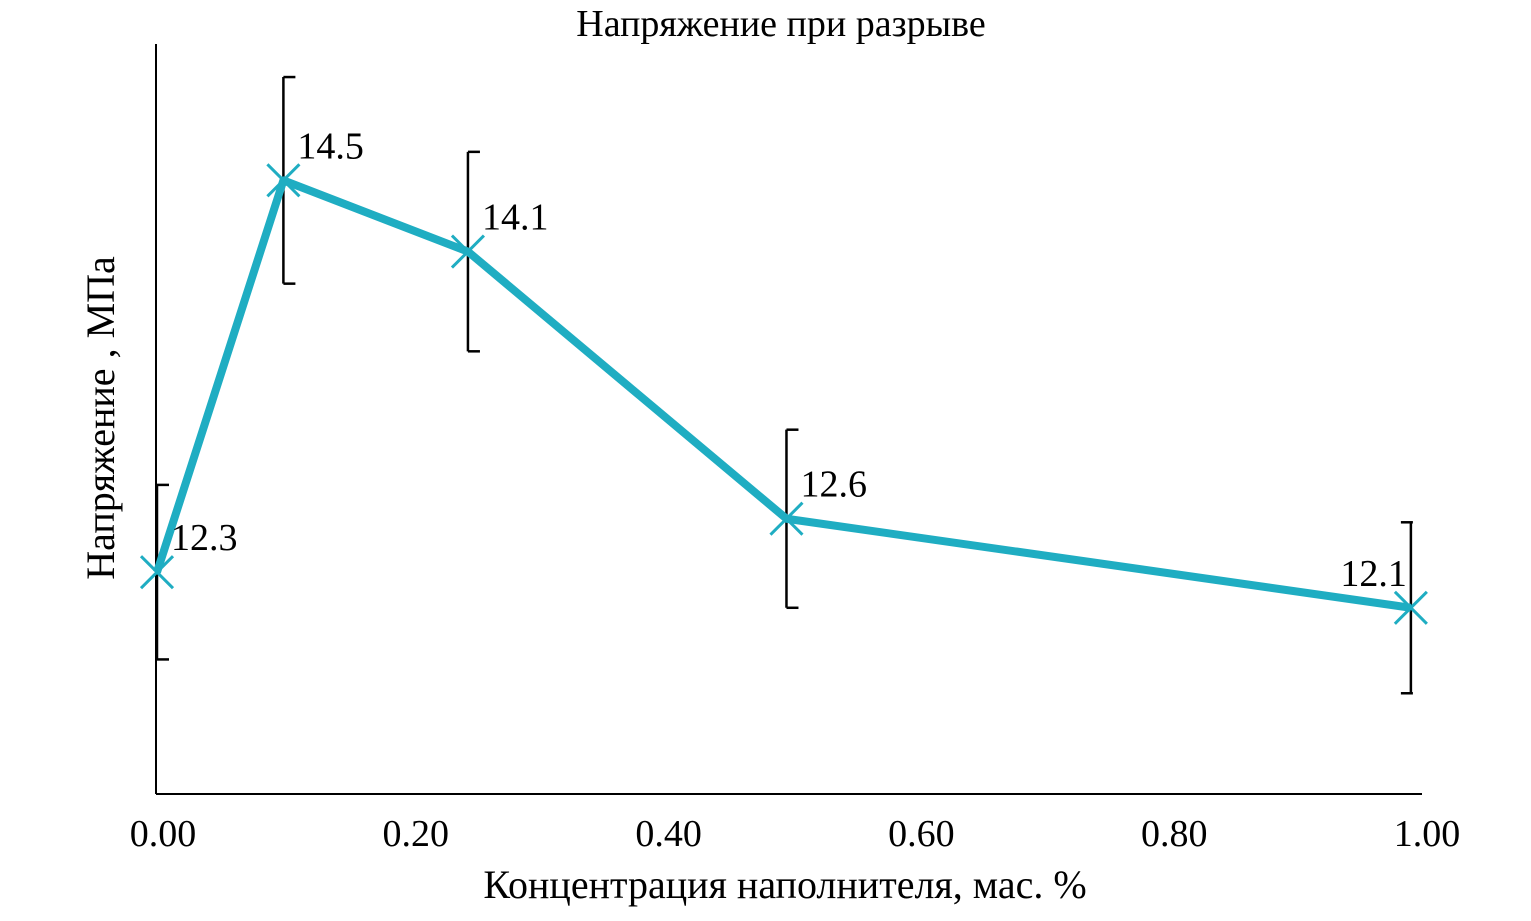 The height and width of the screenshot is (921, 1531). I want to click on x-tick-label: 0.00, so click(163, 834).